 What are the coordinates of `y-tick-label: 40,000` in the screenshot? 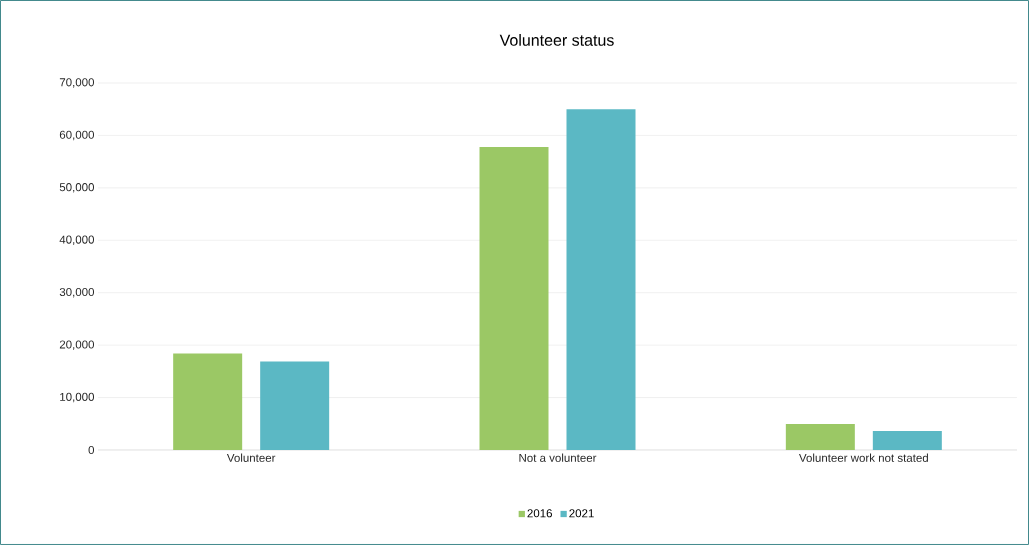 It's located at (77, 240).